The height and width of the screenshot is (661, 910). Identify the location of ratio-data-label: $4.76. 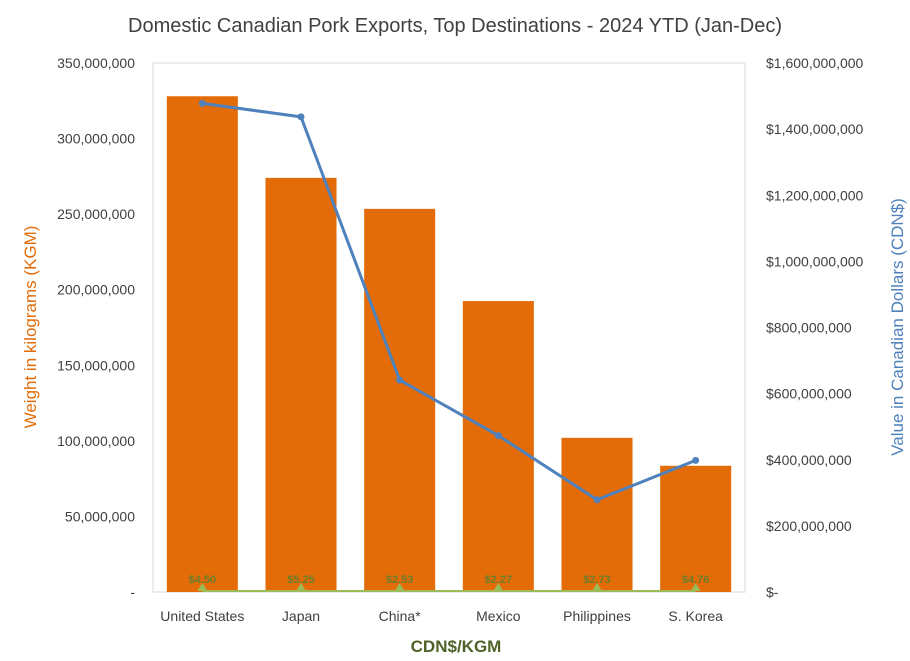
(696, 580).